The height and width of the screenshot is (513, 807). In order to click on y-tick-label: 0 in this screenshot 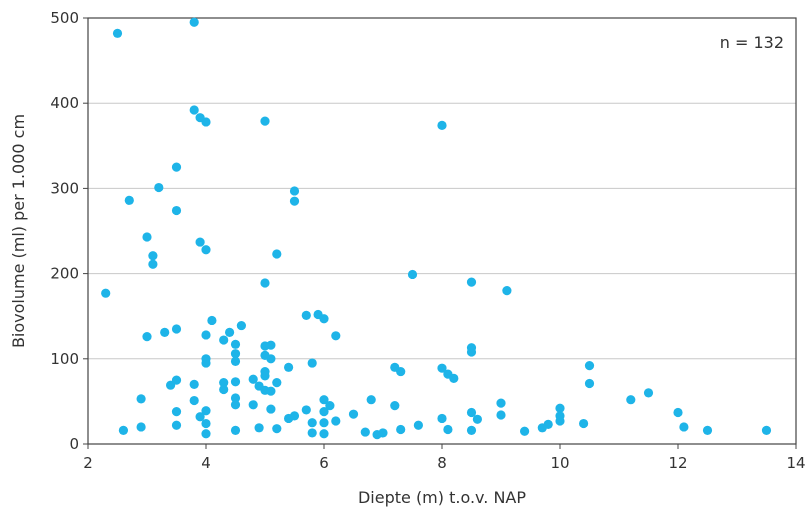, I will do `click(74, 444)`.